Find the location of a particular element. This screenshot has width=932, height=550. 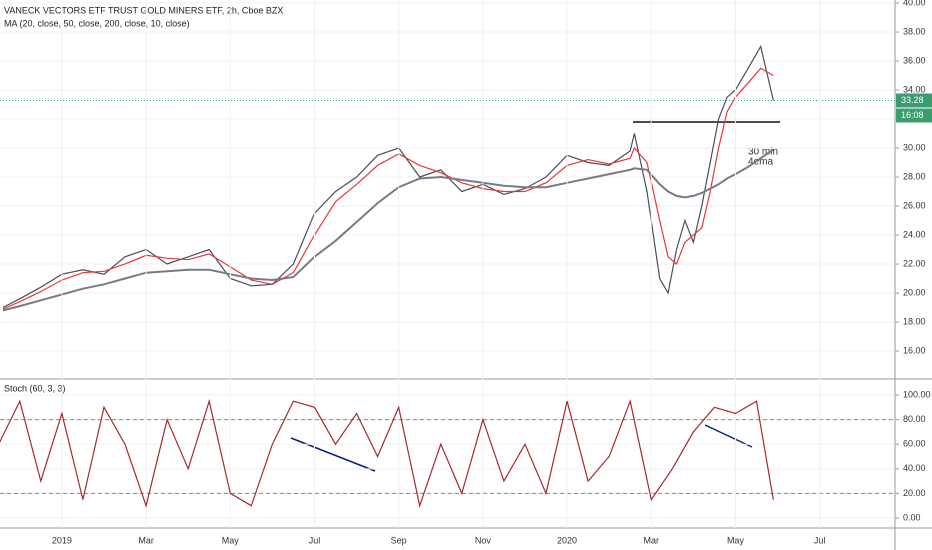

y-tick-label: 16.00 is located at coordinates (914, 350).